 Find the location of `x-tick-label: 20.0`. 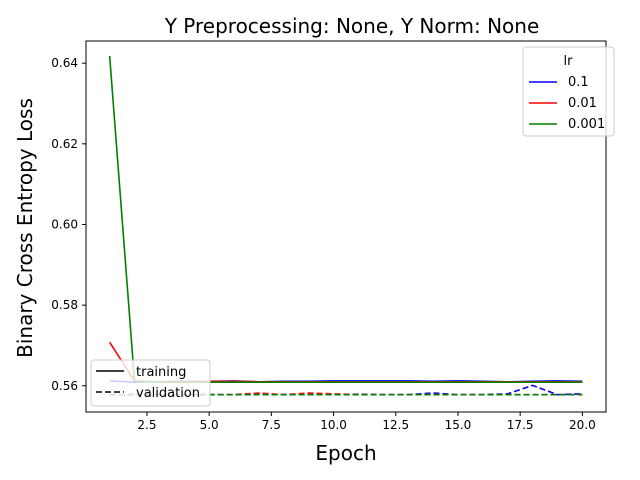

x-tick-label: 20.0 is located at coordinates (582, 425).